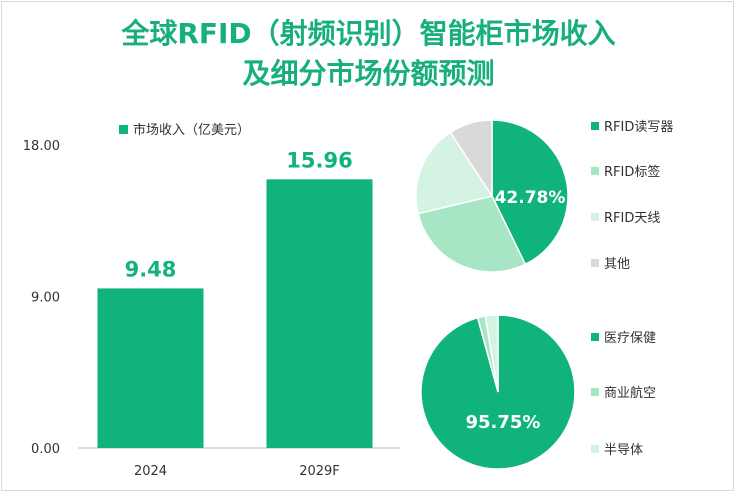 This screenshot has height=494, width=737. I want to click on legend-label-RFID读写器: RFID读写器, so click(638, 127).